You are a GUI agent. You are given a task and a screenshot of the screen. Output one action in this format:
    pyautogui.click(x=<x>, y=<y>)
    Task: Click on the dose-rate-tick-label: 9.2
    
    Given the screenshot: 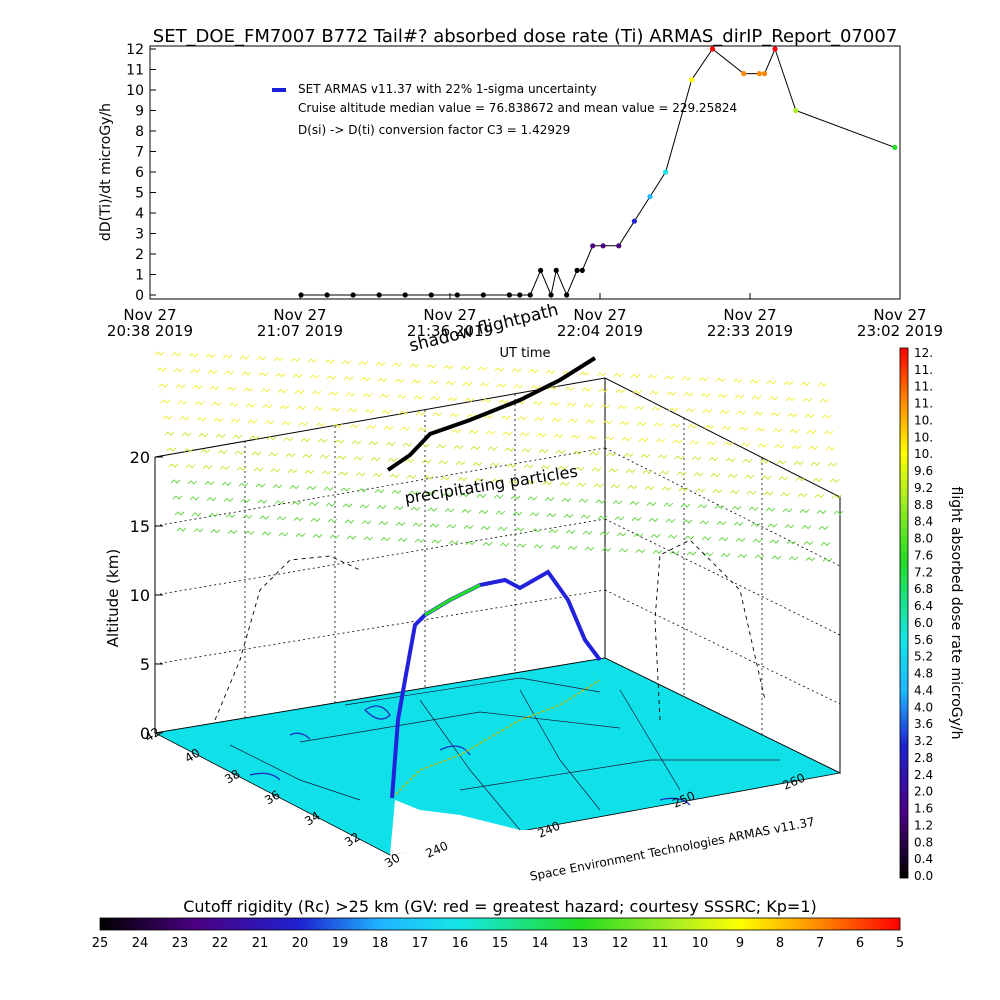 What is the action you would take?
    pyautogui.click(x=923, y=488)
    